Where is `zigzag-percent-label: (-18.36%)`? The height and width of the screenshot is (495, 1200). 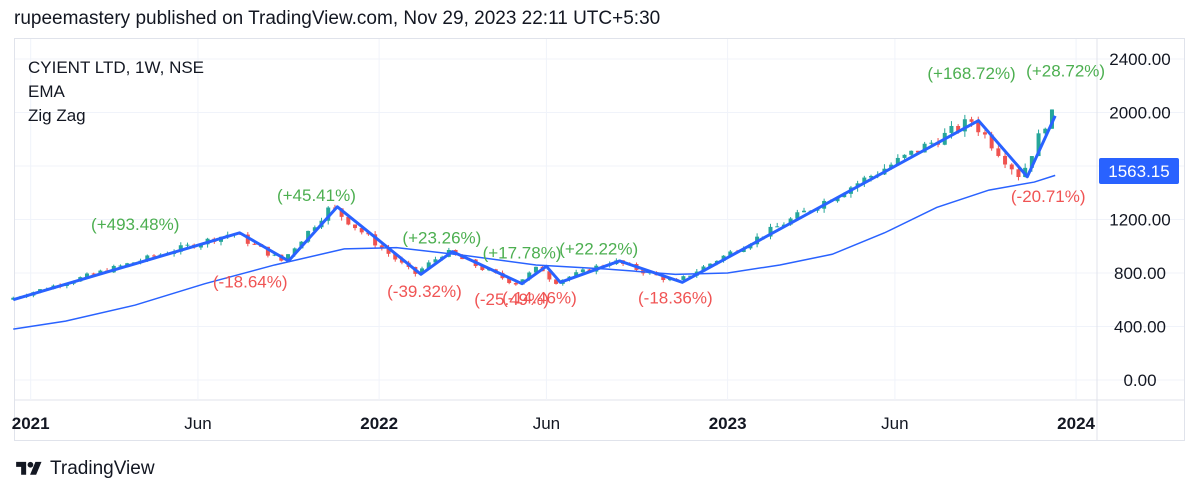 zigzag-percent-label: (-18.36%) is located at coordinates (675, 298).